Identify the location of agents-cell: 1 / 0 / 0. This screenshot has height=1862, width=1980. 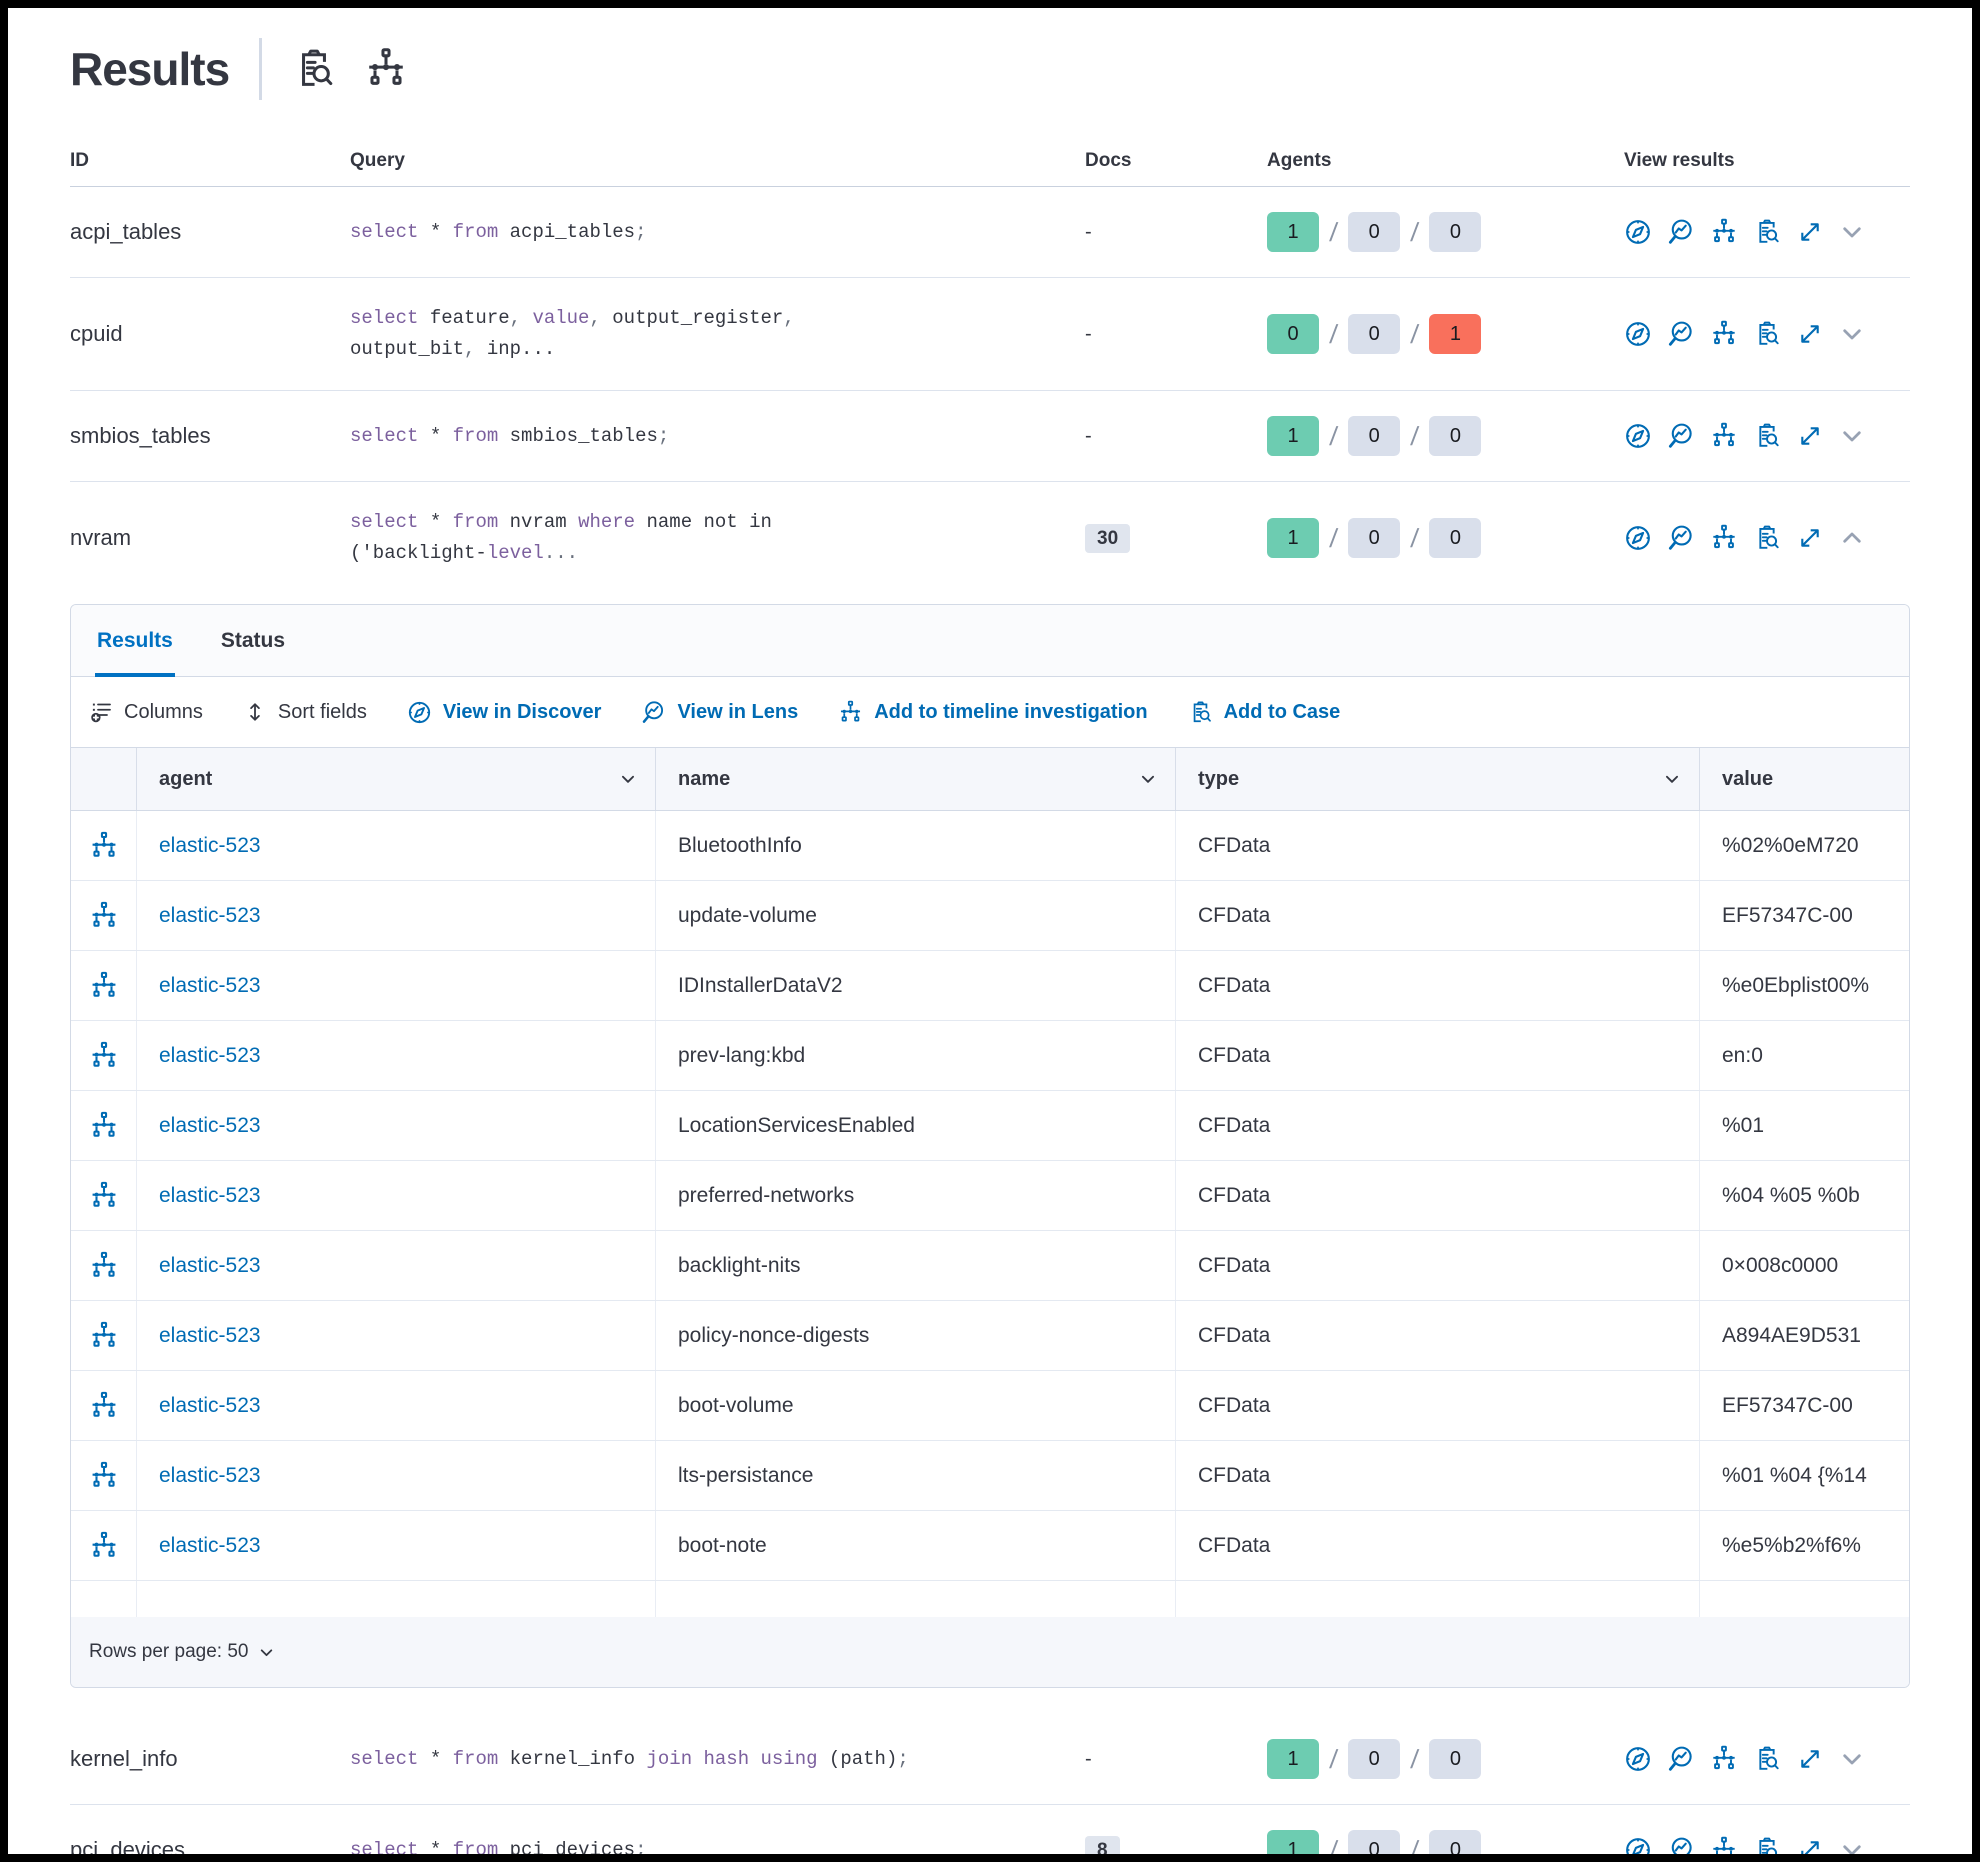
(1445, 1759).